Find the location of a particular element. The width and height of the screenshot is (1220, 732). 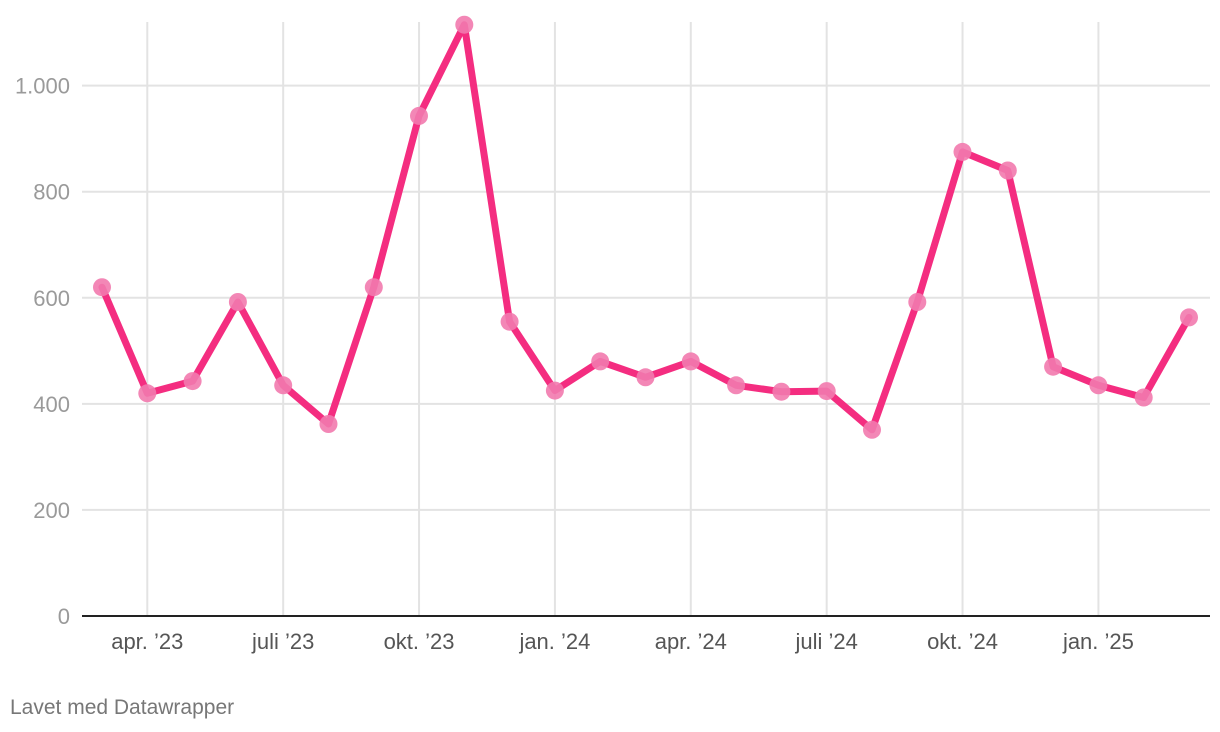

x-tick-label: juli ’23 is located at coordinates (282, 641).